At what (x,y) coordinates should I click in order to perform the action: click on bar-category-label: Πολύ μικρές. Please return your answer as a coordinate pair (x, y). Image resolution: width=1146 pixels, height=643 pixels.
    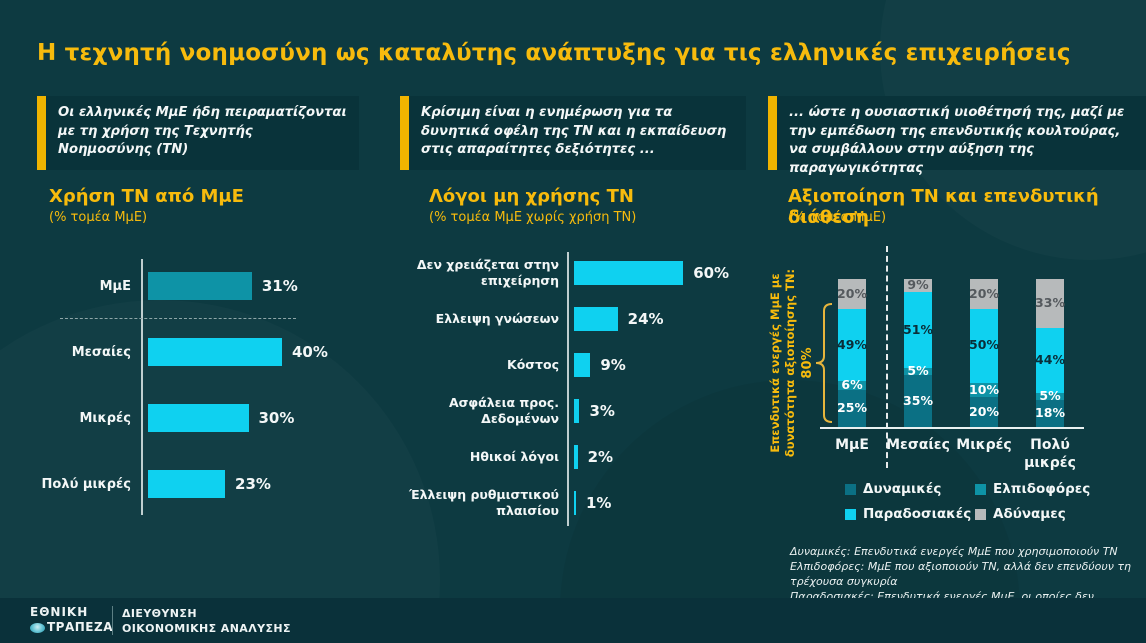
    Looking at the image, I should click on (86, 484).